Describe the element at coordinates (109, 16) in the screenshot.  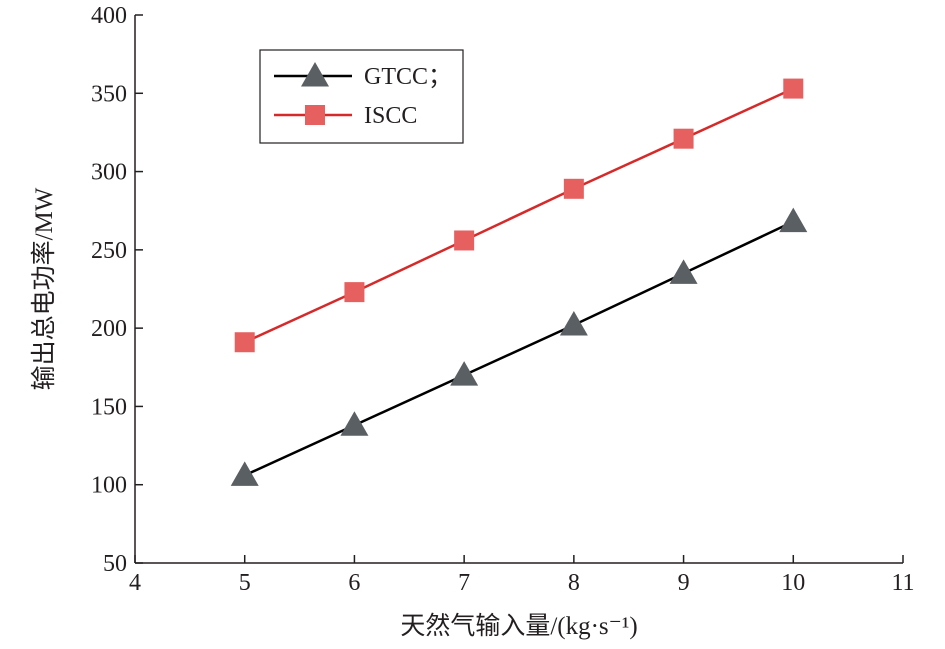
I see `y-tick-label: 400` at that location.